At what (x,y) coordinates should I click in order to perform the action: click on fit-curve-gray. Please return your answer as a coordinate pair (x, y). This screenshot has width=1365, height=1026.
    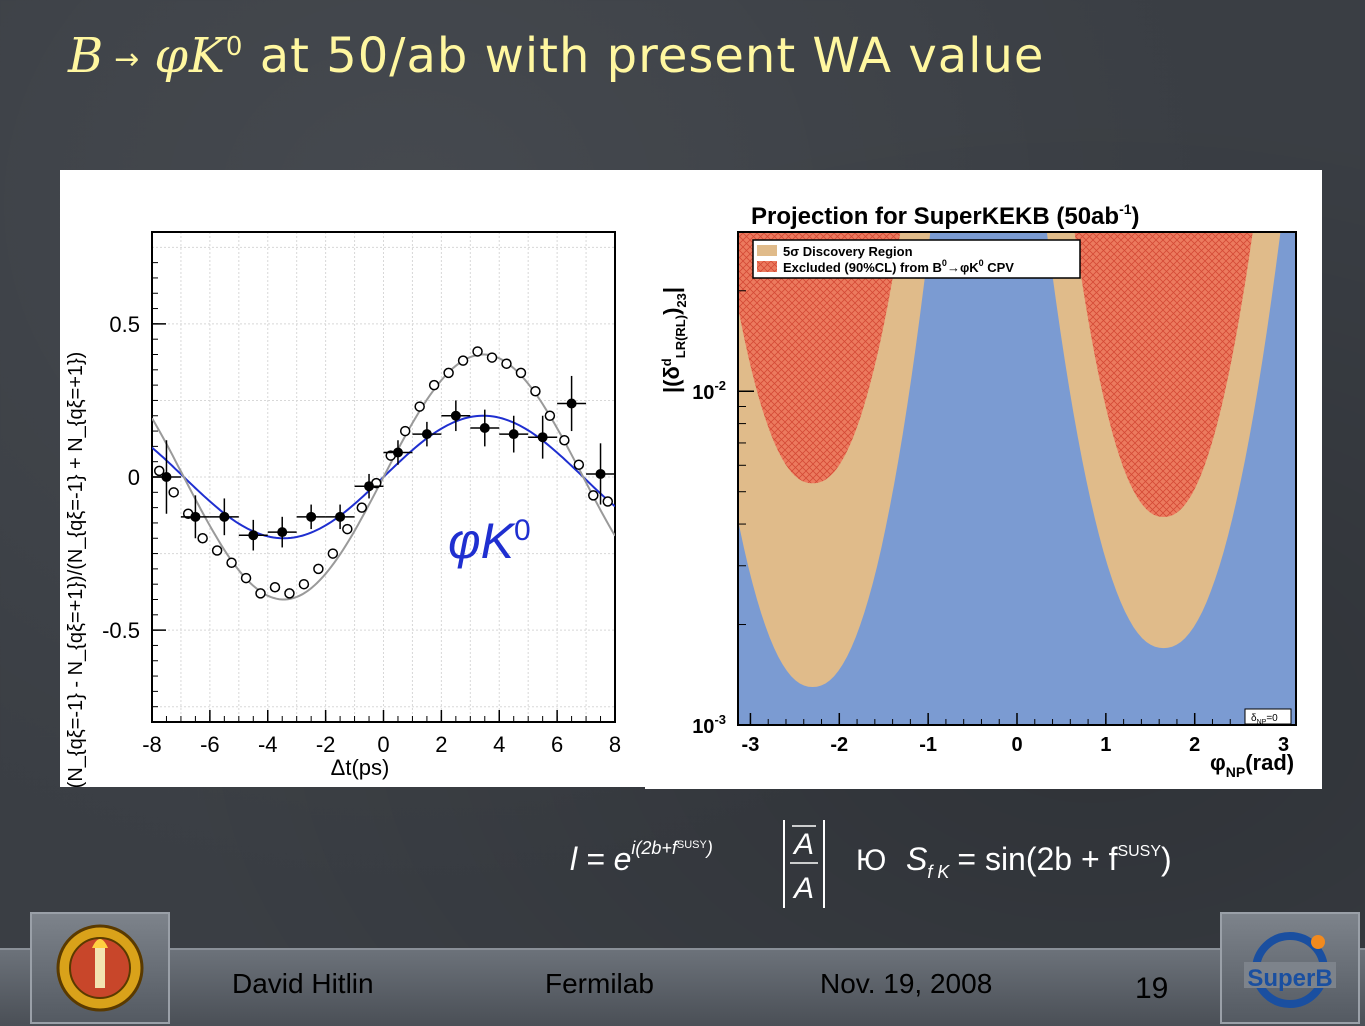
    Looking at the image, I should click on (383, 477).